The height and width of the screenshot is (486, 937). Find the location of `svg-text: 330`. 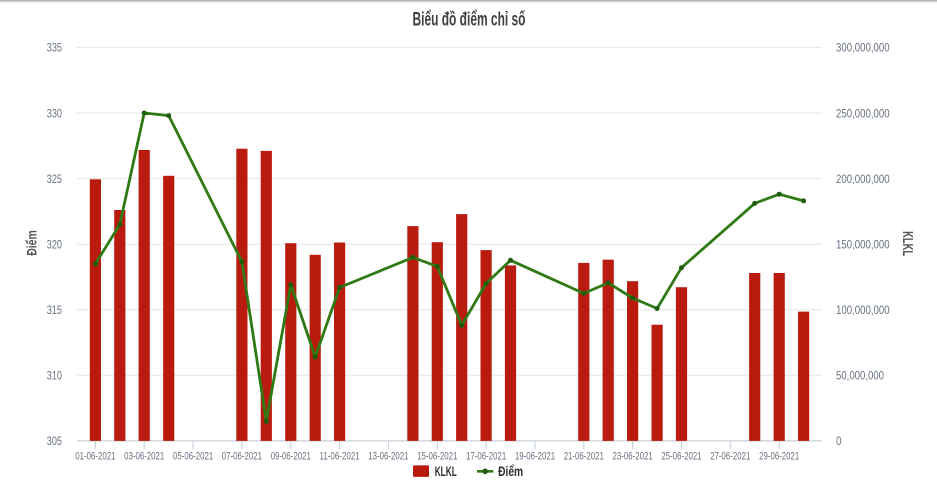

svg-text: 330 is located at coordinates (54, 113).